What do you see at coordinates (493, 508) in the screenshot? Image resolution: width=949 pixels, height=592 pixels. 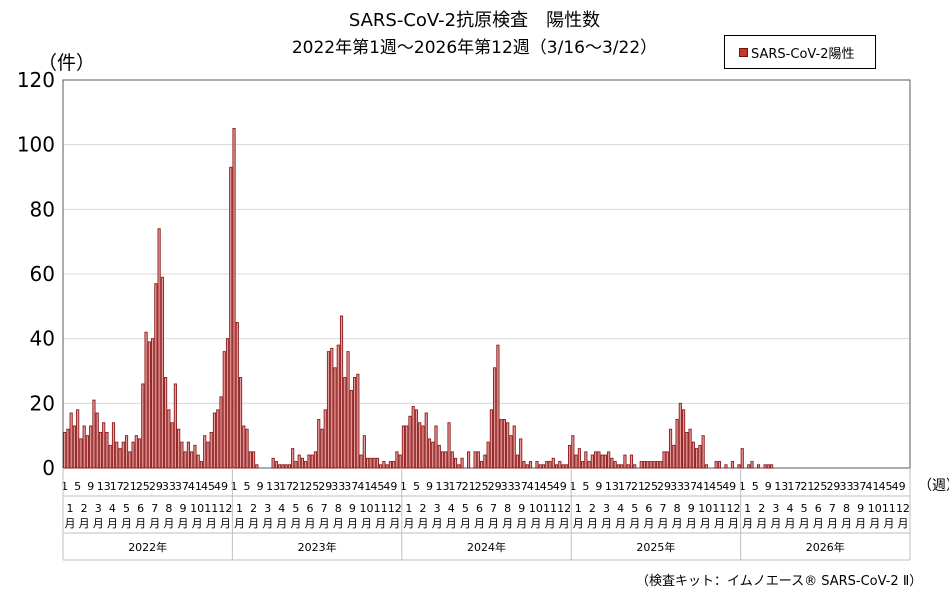 I see `x-month-label: 7` at bounding box center [493, 508].